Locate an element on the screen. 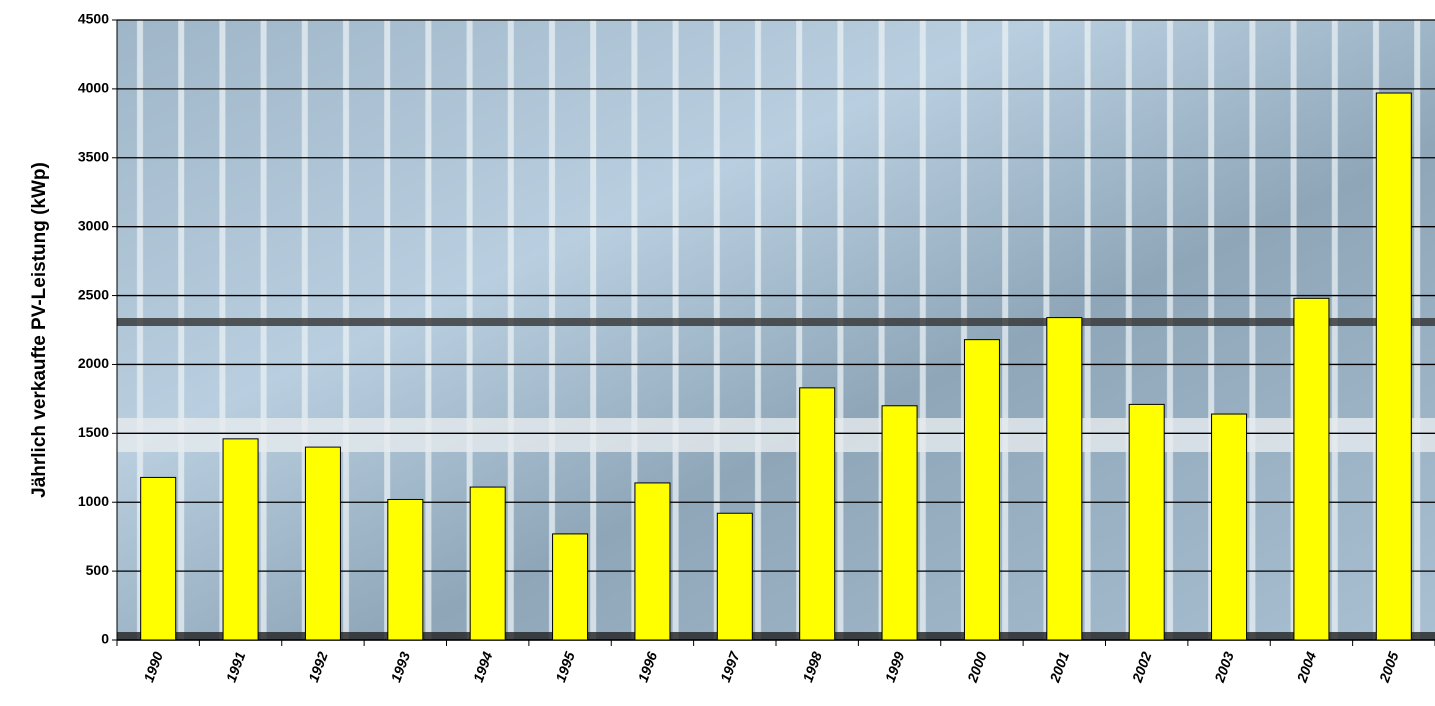 This screenshot has height=706, width=1435. x-tick-label: 1994 is located at coordinates (483, 666).